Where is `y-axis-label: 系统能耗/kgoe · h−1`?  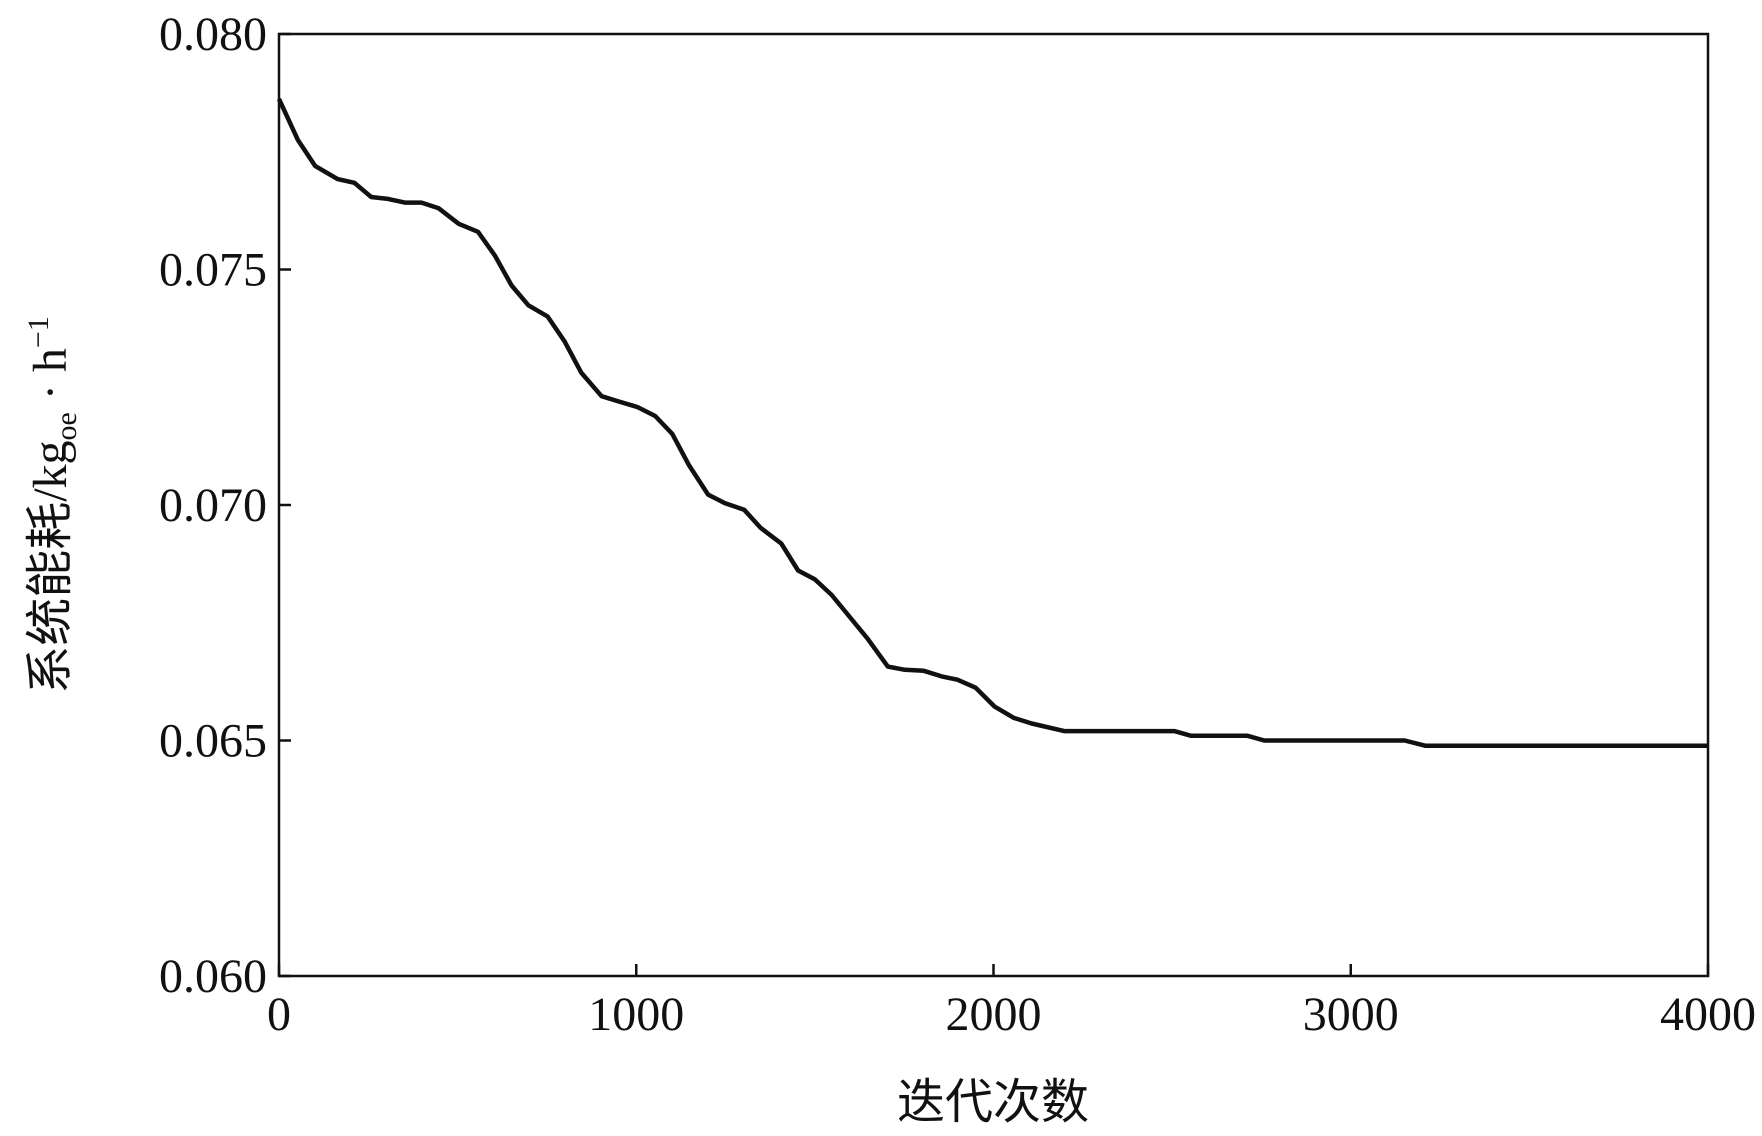 y-axis-label: 系统能耗/kgoe · h−1 is located at coordinates (52, 505).